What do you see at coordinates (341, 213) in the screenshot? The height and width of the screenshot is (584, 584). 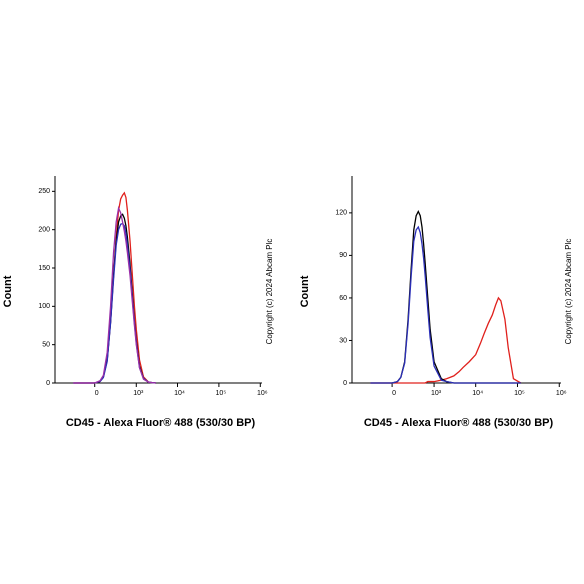 I see `y-tick-label: 120` at bounding box center [341, 213].